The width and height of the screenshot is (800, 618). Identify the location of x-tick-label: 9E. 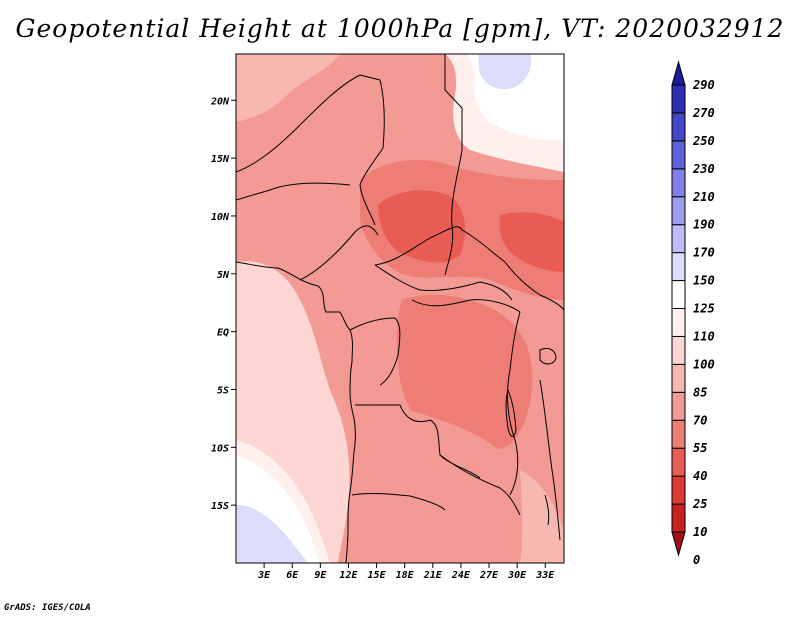
(320, 575).